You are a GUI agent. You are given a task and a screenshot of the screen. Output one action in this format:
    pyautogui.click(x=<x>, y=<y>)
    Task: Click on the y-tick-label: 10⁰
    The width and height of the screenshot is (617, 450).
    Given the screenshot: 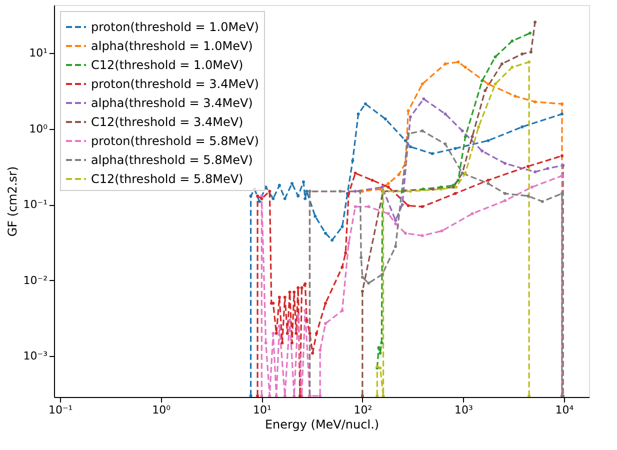 What is the action you would take?
    pyautogui.click(x=38, y=129)
    